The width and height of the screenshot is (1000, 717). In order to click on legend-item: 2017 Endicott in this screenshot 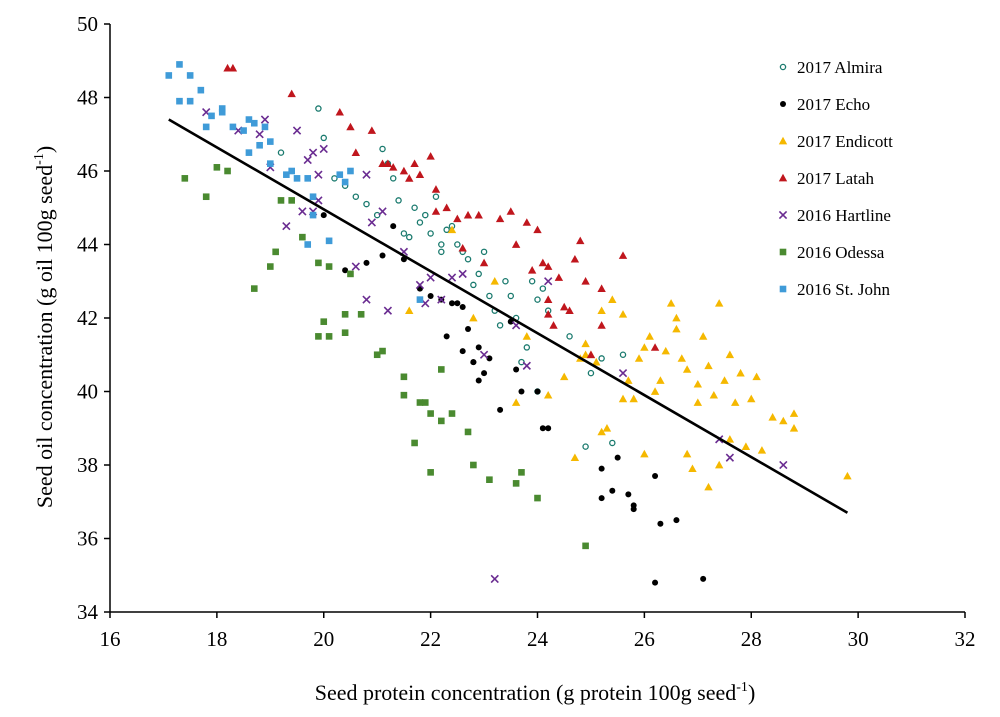, I will do `click(835, 141)`.